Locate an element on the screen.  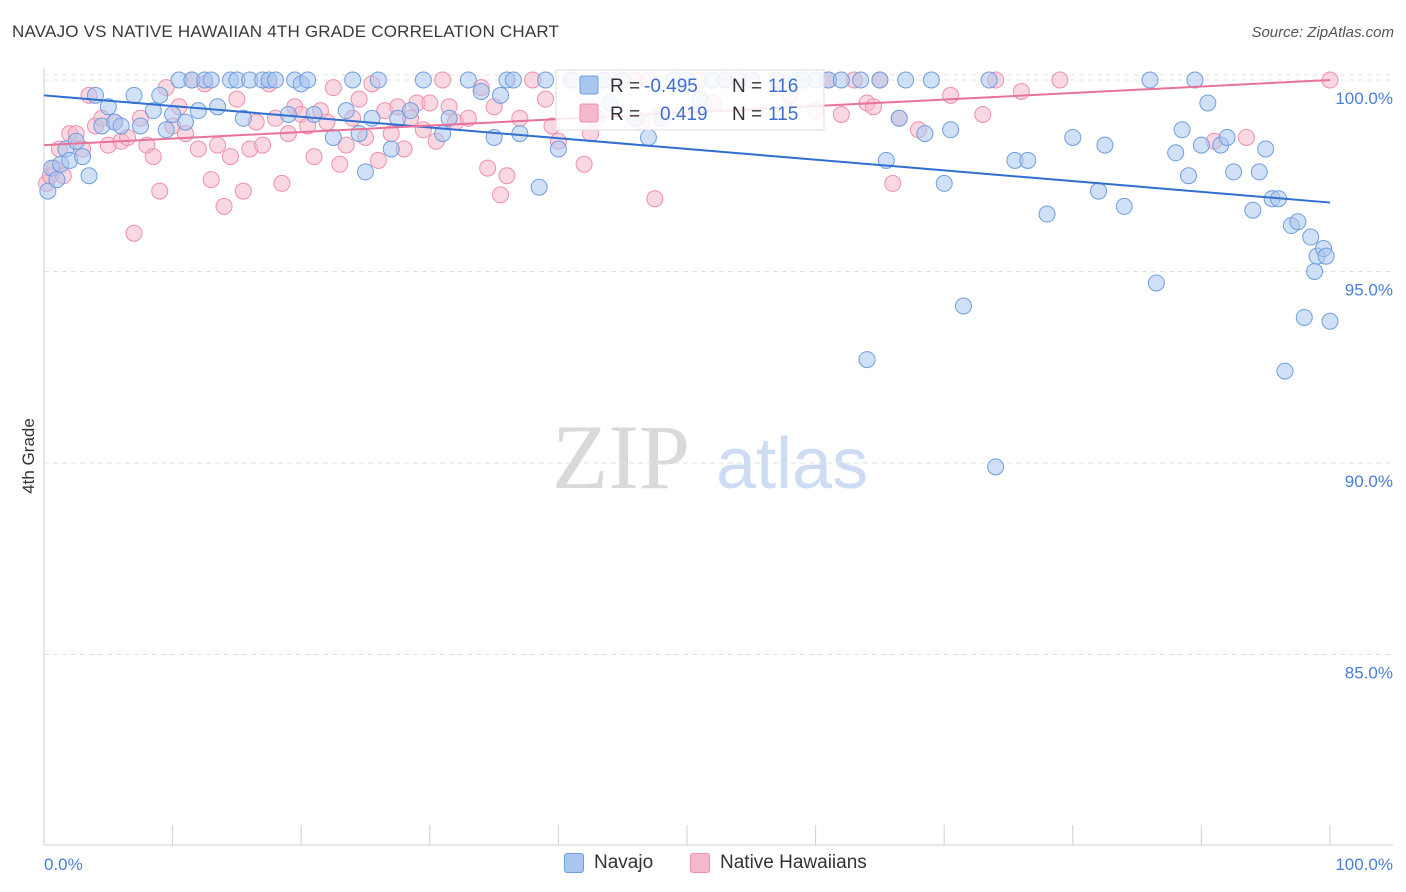
bottom-legend: Navajo Native Hawaiians is located at coordinates (703, 865).